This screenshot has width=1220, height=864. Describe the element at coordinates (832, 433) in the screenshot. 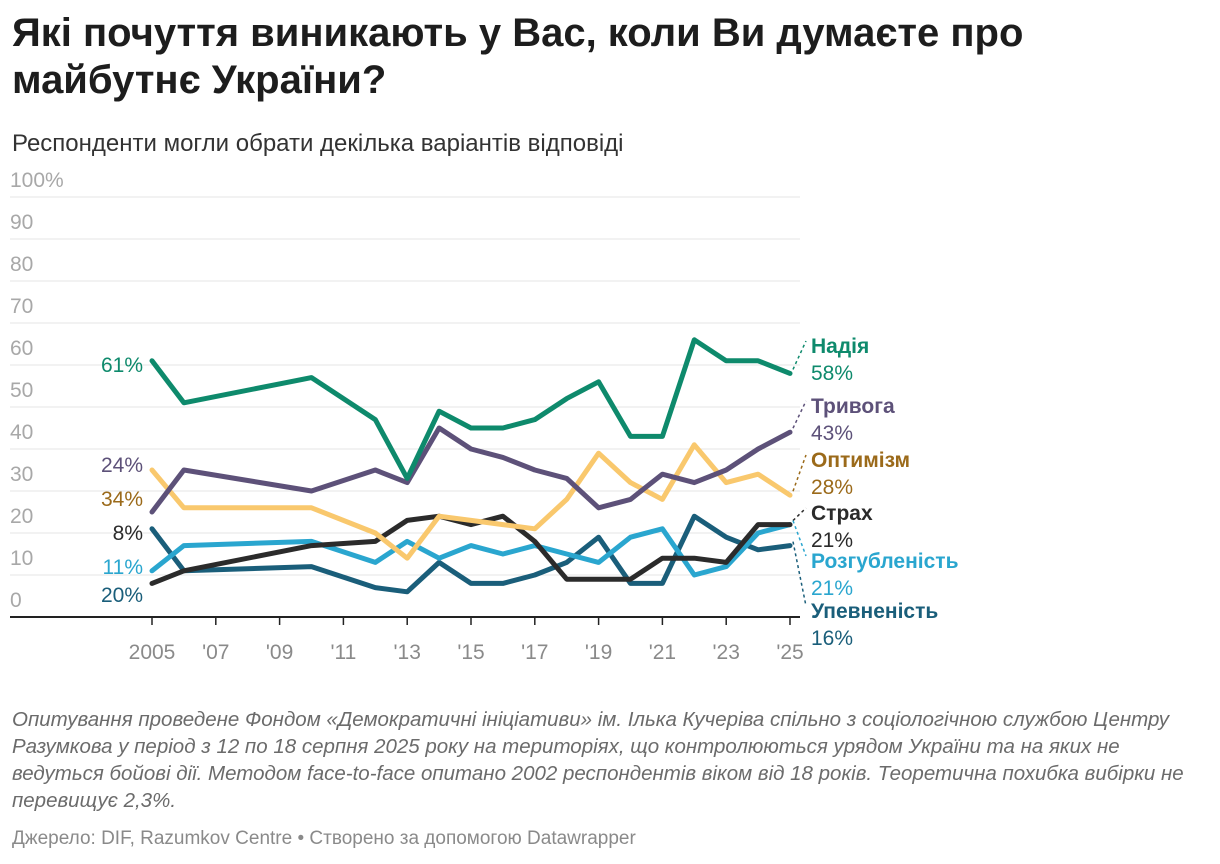

I see `series-end-value: 43%` at that location.